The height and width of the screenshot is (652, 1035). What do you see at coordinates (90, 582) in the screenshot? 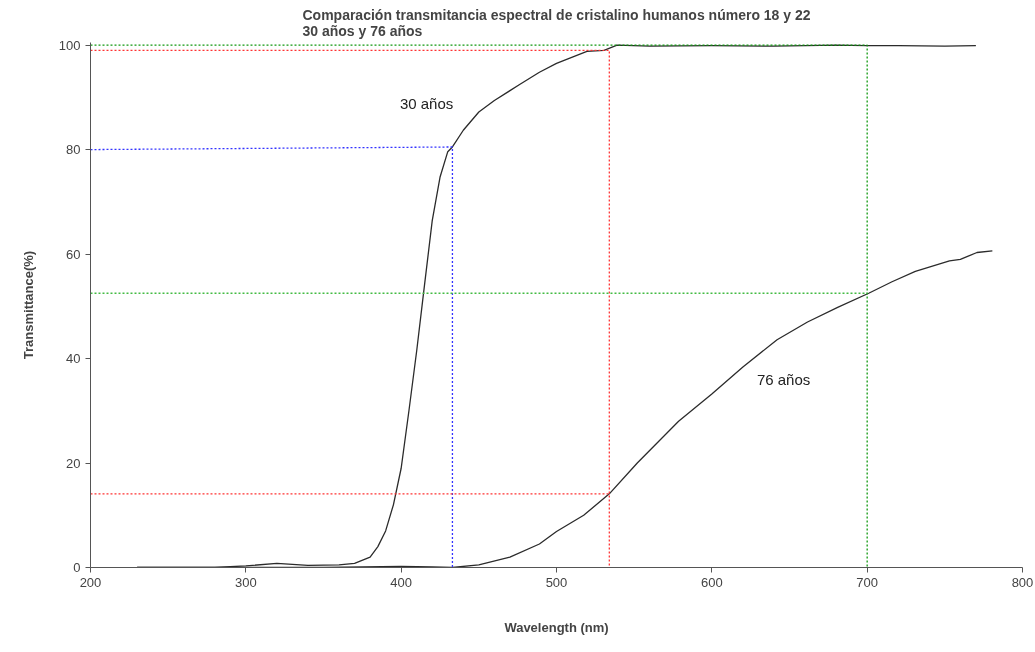
I see `x-tick-label: 200` at bounding box center [90, 582].